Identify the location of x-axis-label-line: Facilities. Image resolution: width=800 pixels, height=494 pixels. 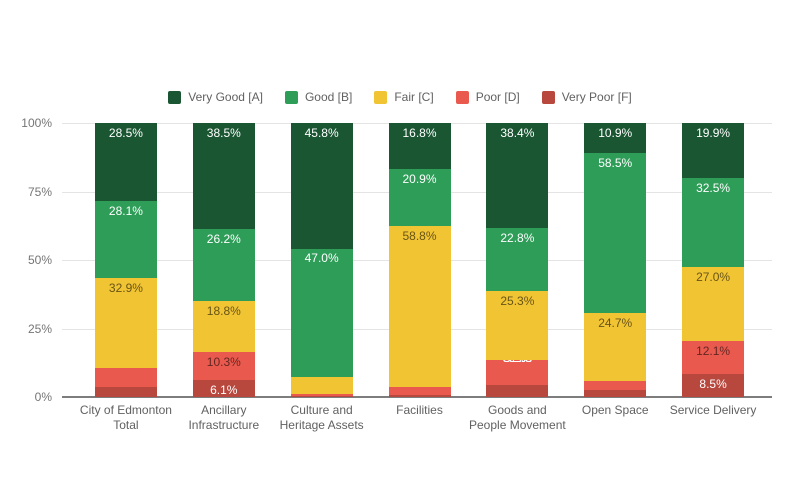
(419, 410).